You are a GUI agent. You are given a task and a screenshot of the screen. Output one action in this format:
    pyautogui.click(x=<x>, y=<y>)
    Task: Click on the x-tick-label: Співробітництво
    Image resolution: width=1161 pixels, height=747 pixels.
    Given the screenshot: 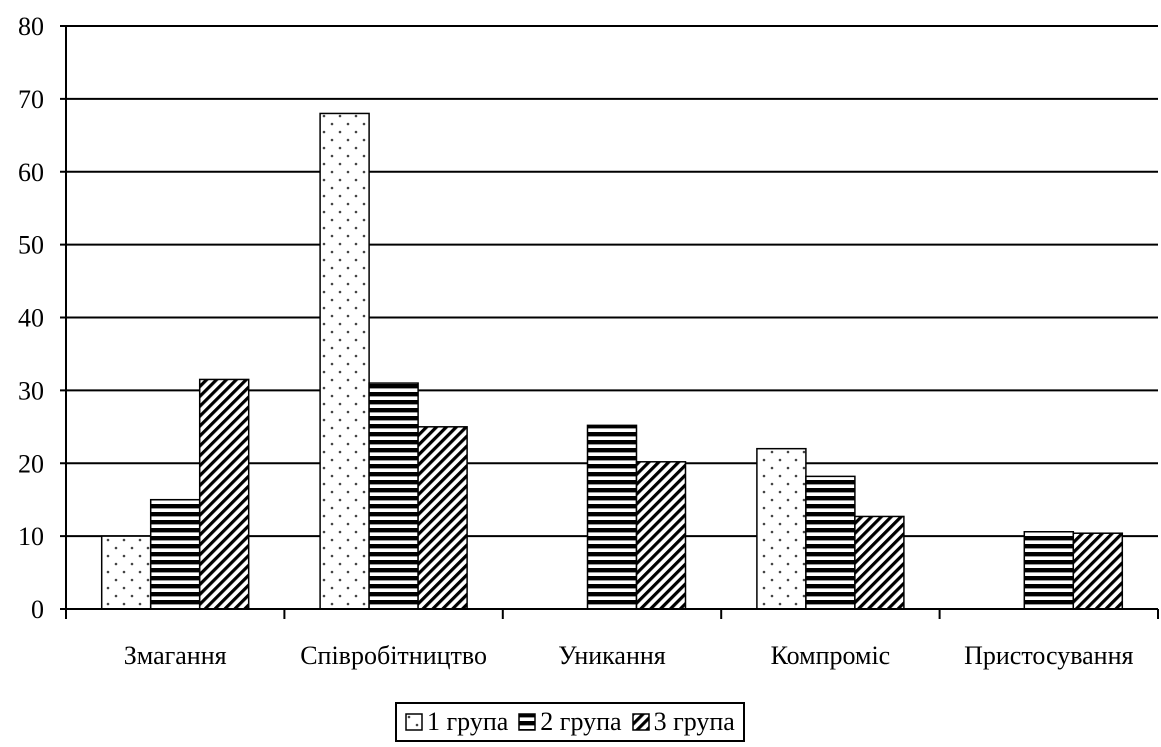 What is the action you would take?
    pyautogui.click(x=393, y=655)
    